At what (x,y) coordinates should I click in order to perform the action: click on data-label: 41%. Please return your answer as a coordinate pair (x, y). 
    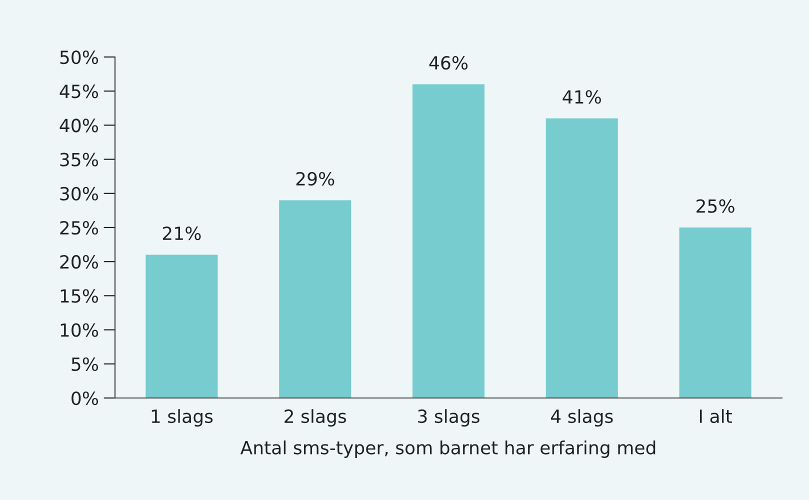
    Looking at the image, I should click on (581, 97).